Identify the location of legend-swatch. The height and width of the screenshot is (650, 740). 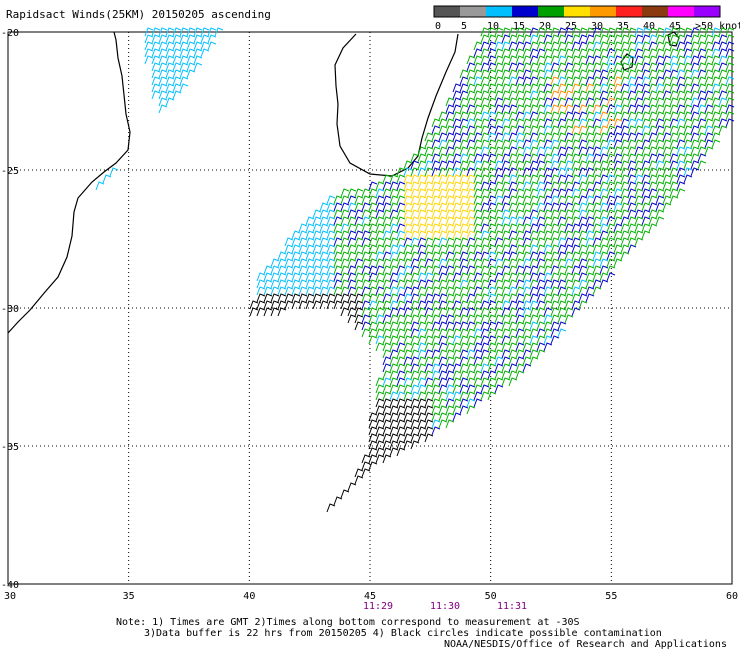
(551, 11).